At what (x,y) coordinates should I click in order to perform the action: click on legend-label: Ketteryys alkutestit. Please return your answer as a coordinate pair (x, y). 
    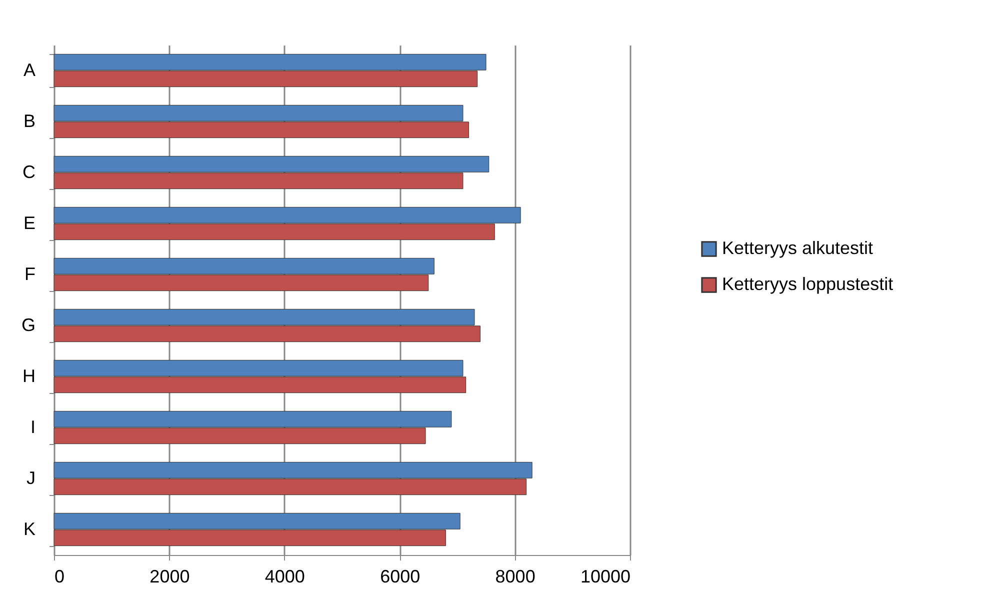
    Looking at the image, I should click on (798, 248).